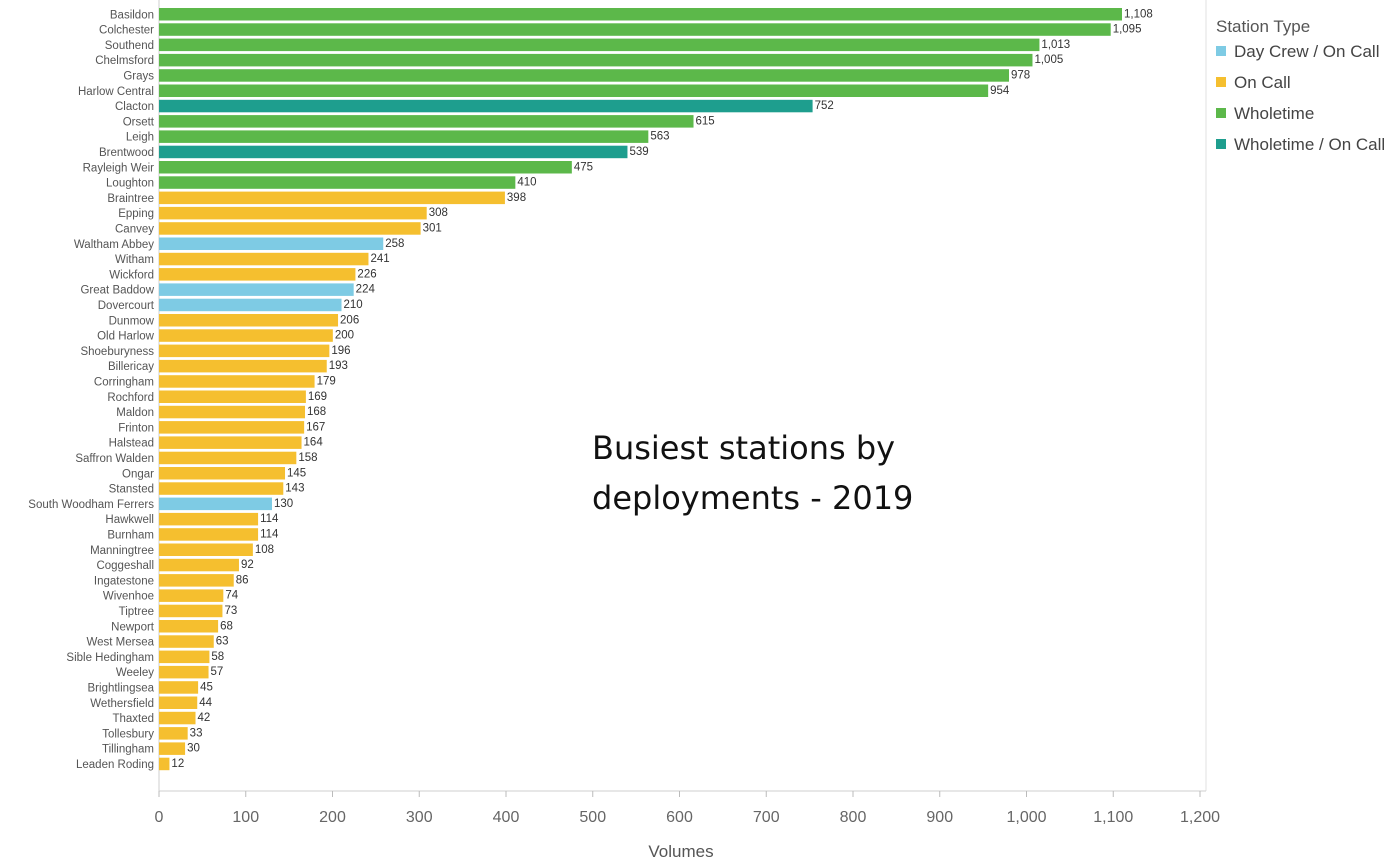  Describe the element at coordinates (119, 168) in the screenshot. I see `category-label: Rayleigh Weir` at that location.